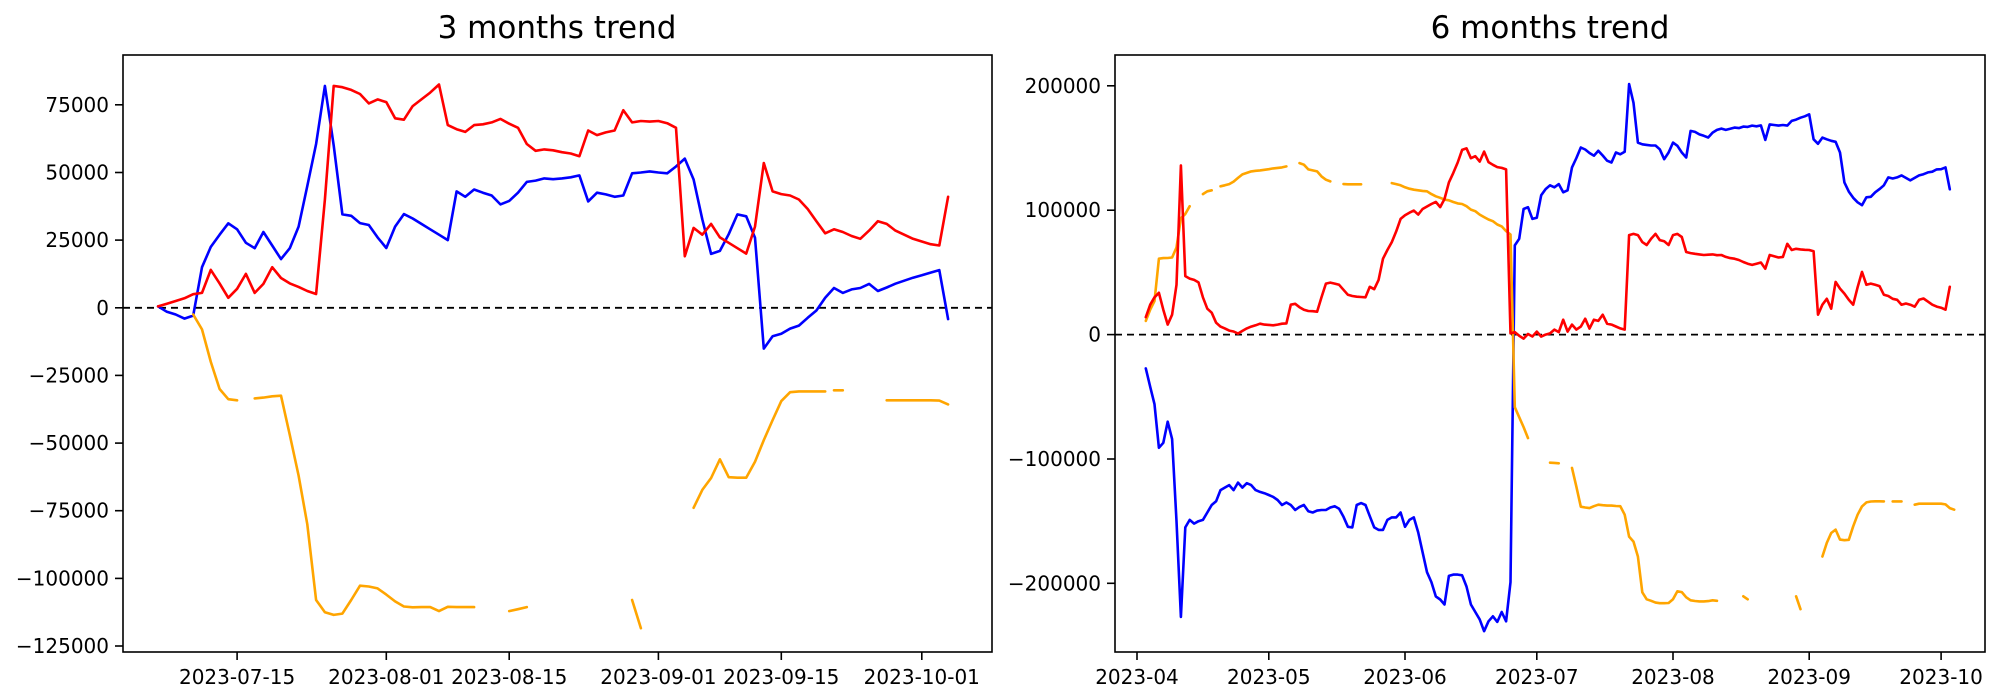 The height and width of the screenshot is (700, 2000). I want to click on x-tick-label: 2023-04, so click(1137, 677).